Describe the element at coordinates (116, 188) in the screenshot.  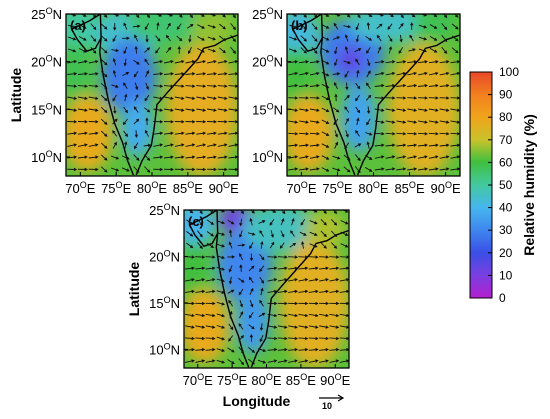
I see `x-tick-label: 75OE` at that location.